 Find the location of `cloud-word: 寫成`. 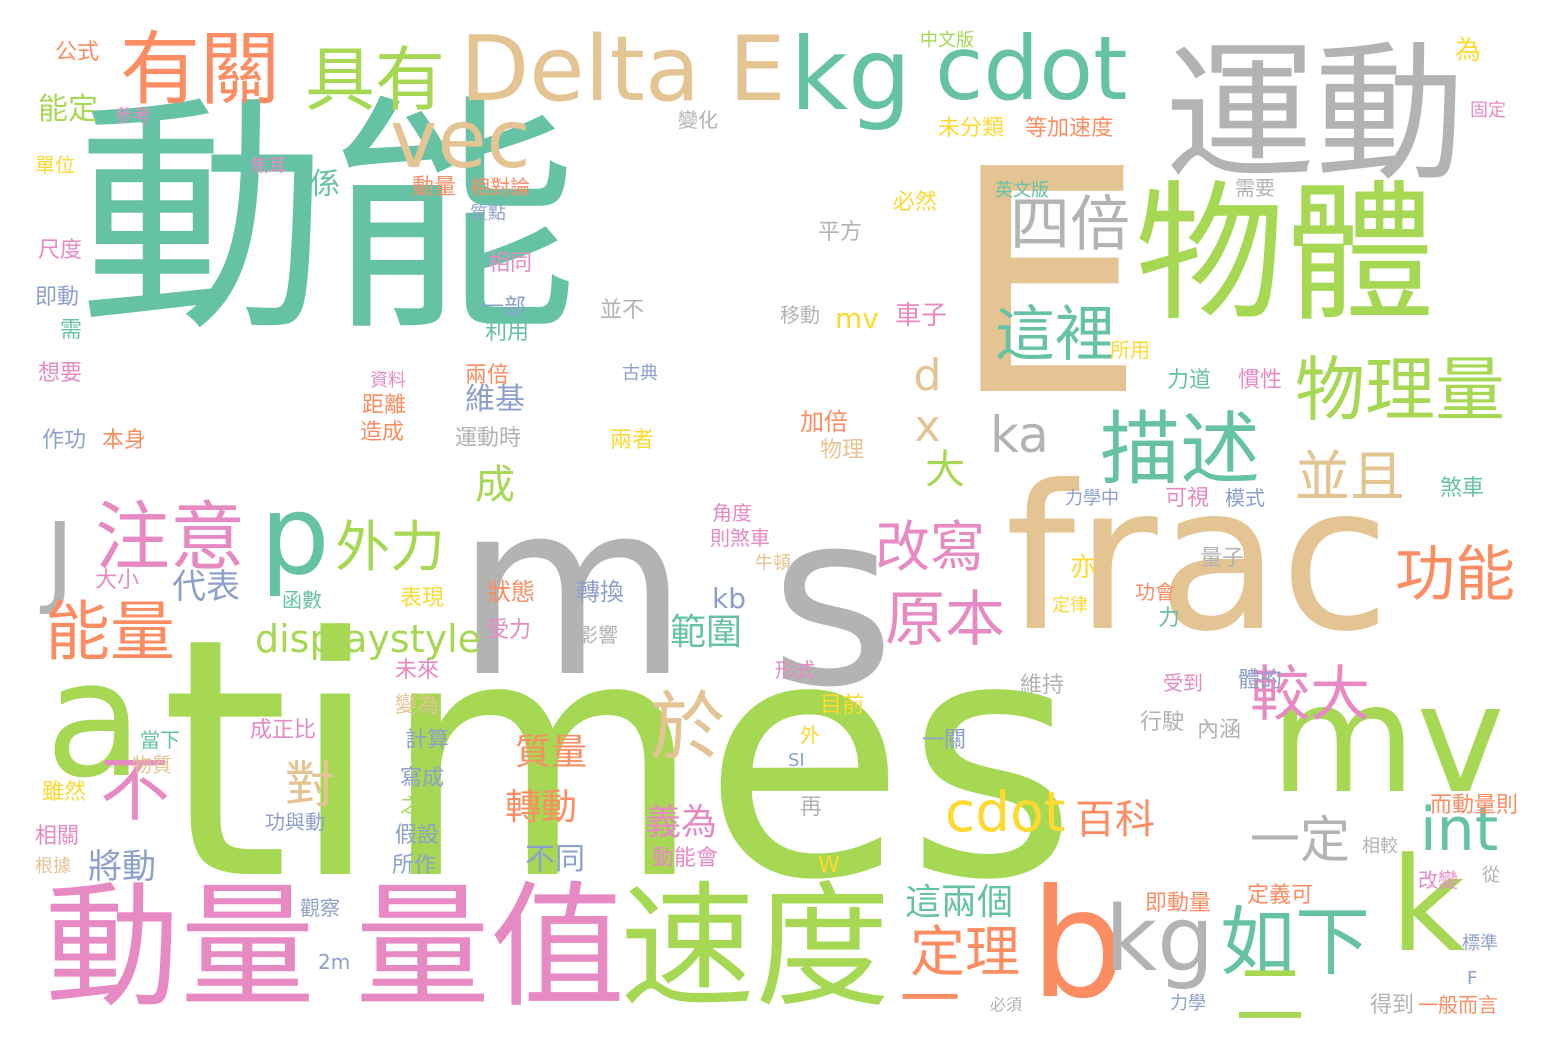

cloud-word: 寫成 is located at coordinates (422, 778).